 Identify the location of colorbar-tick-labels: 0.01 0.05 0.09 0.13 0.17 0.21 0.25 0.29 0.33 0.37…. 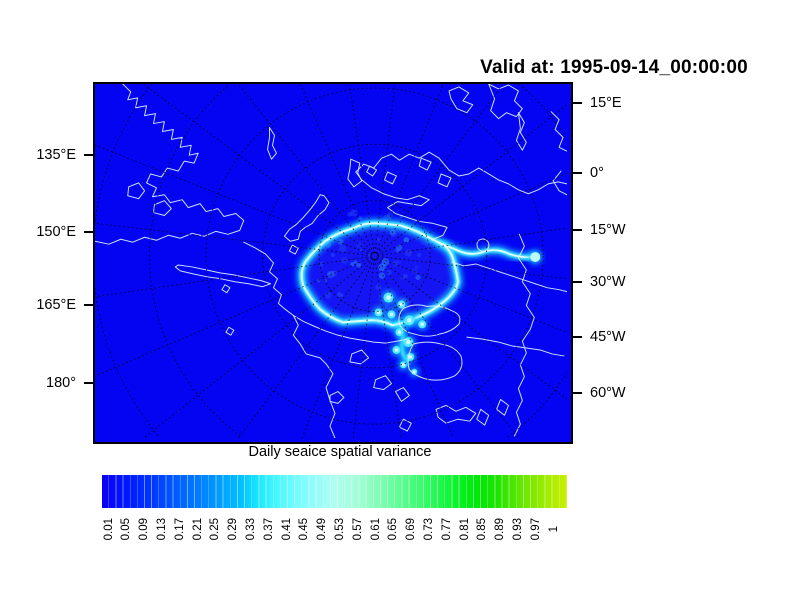
(334, 531).